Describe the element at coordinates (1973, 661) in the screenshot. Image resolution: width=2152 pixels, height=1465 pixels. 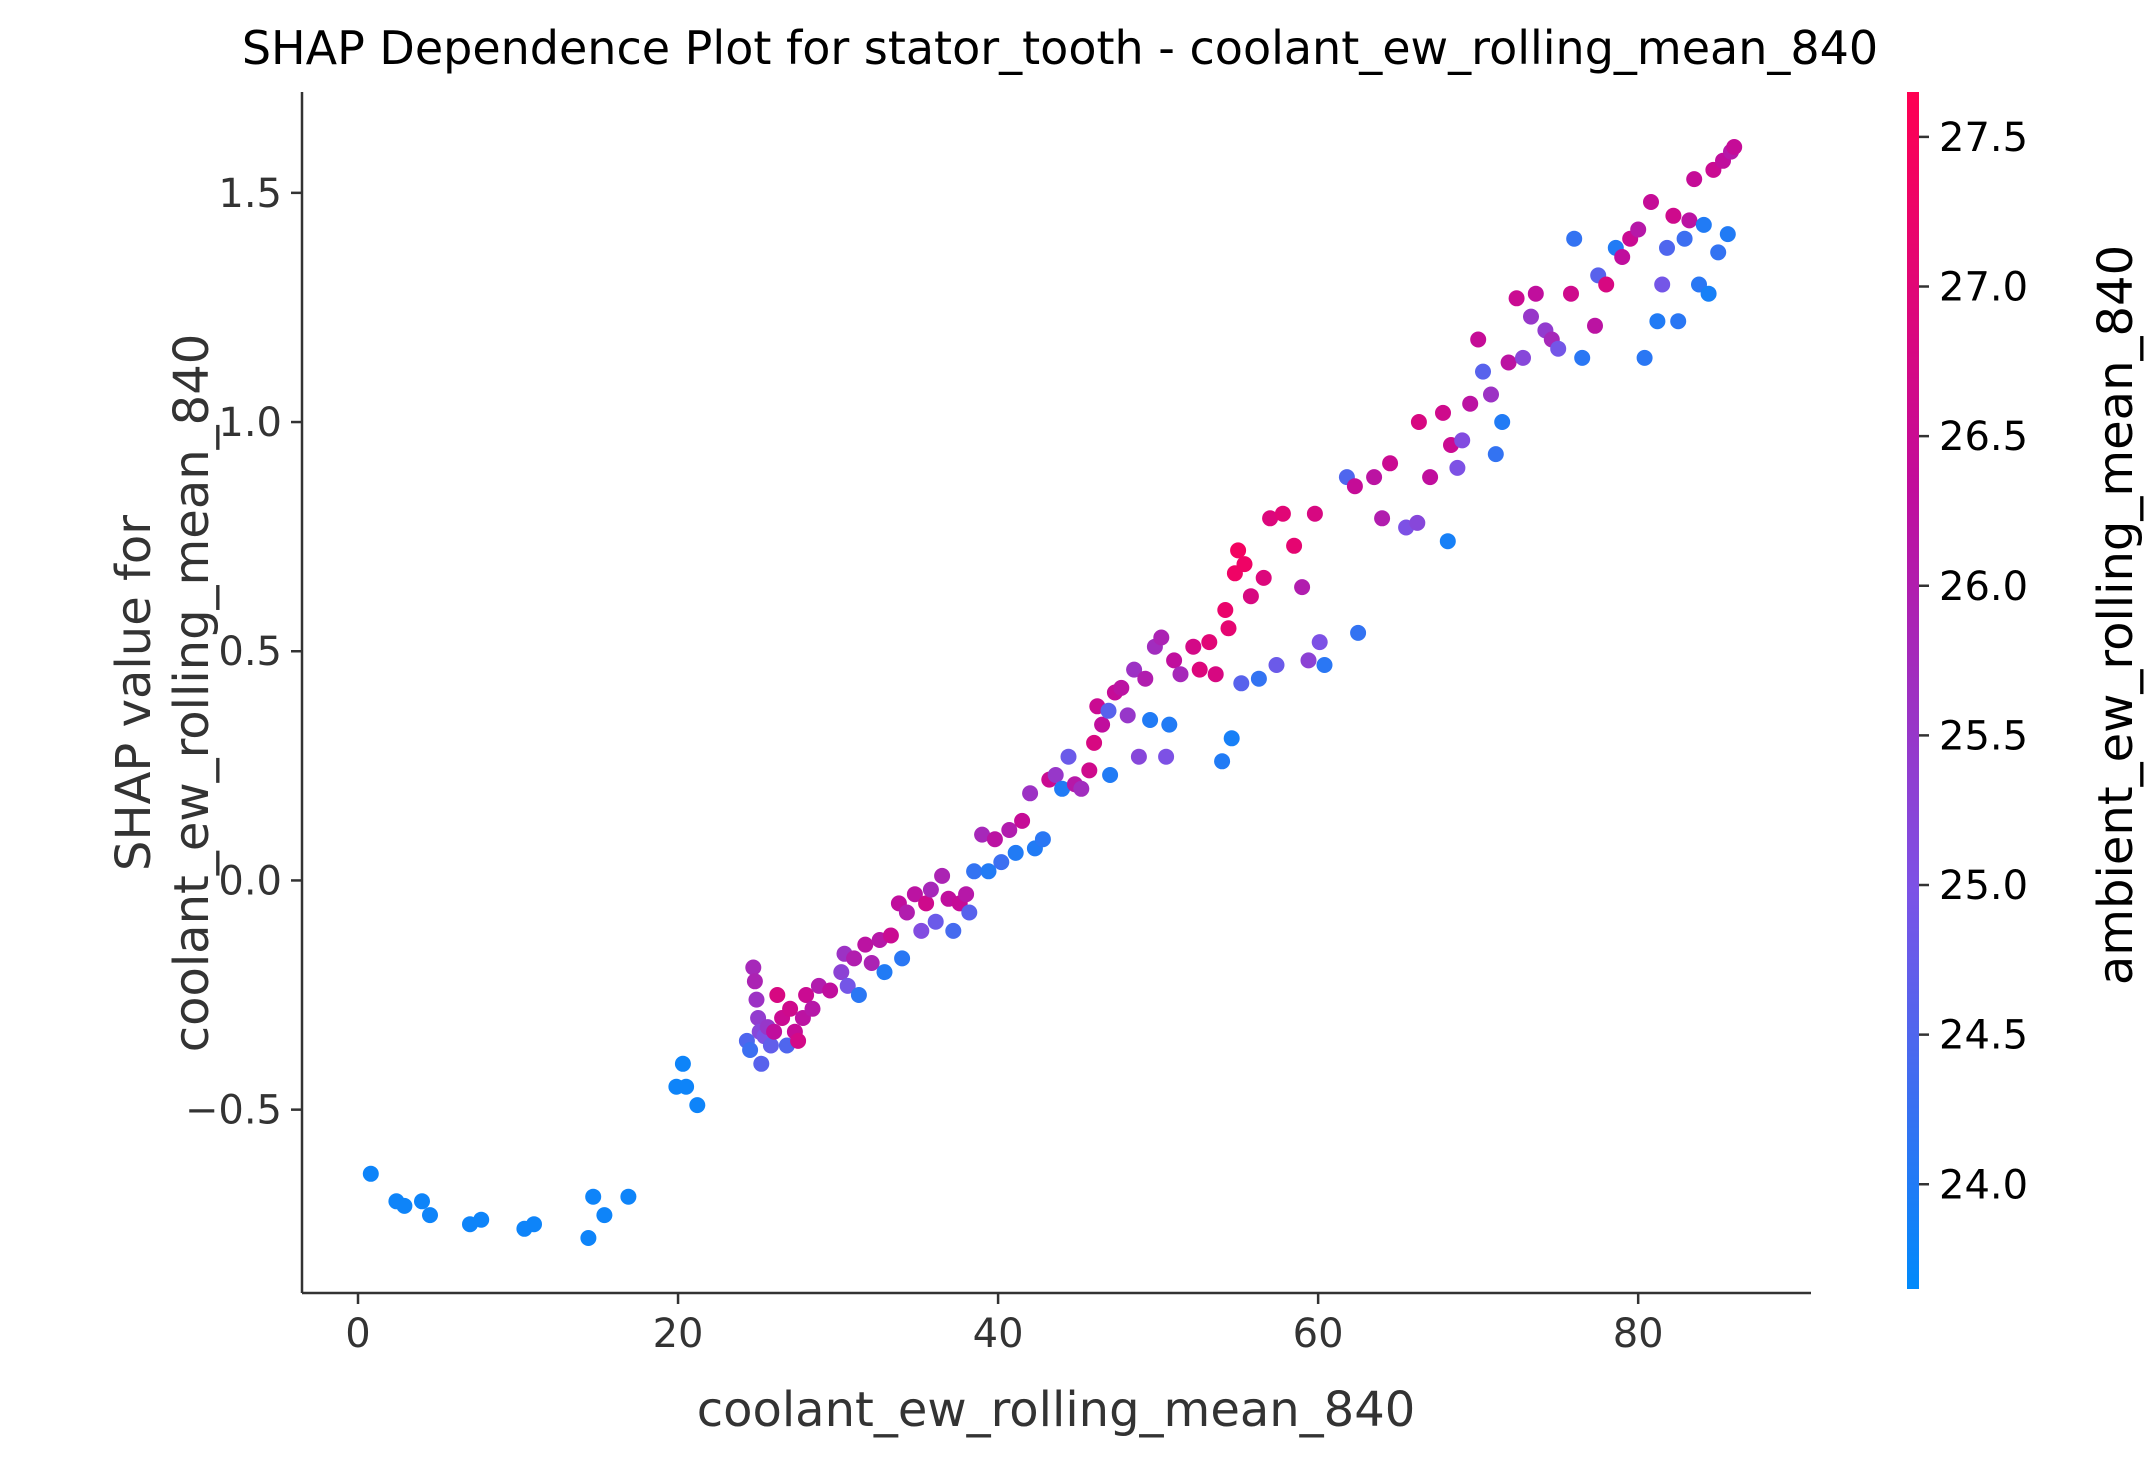
I see `colorbar-ticks: 24.0 24.5 25.0 25.5 26.0 26.5 27.0 27.5` at that location.